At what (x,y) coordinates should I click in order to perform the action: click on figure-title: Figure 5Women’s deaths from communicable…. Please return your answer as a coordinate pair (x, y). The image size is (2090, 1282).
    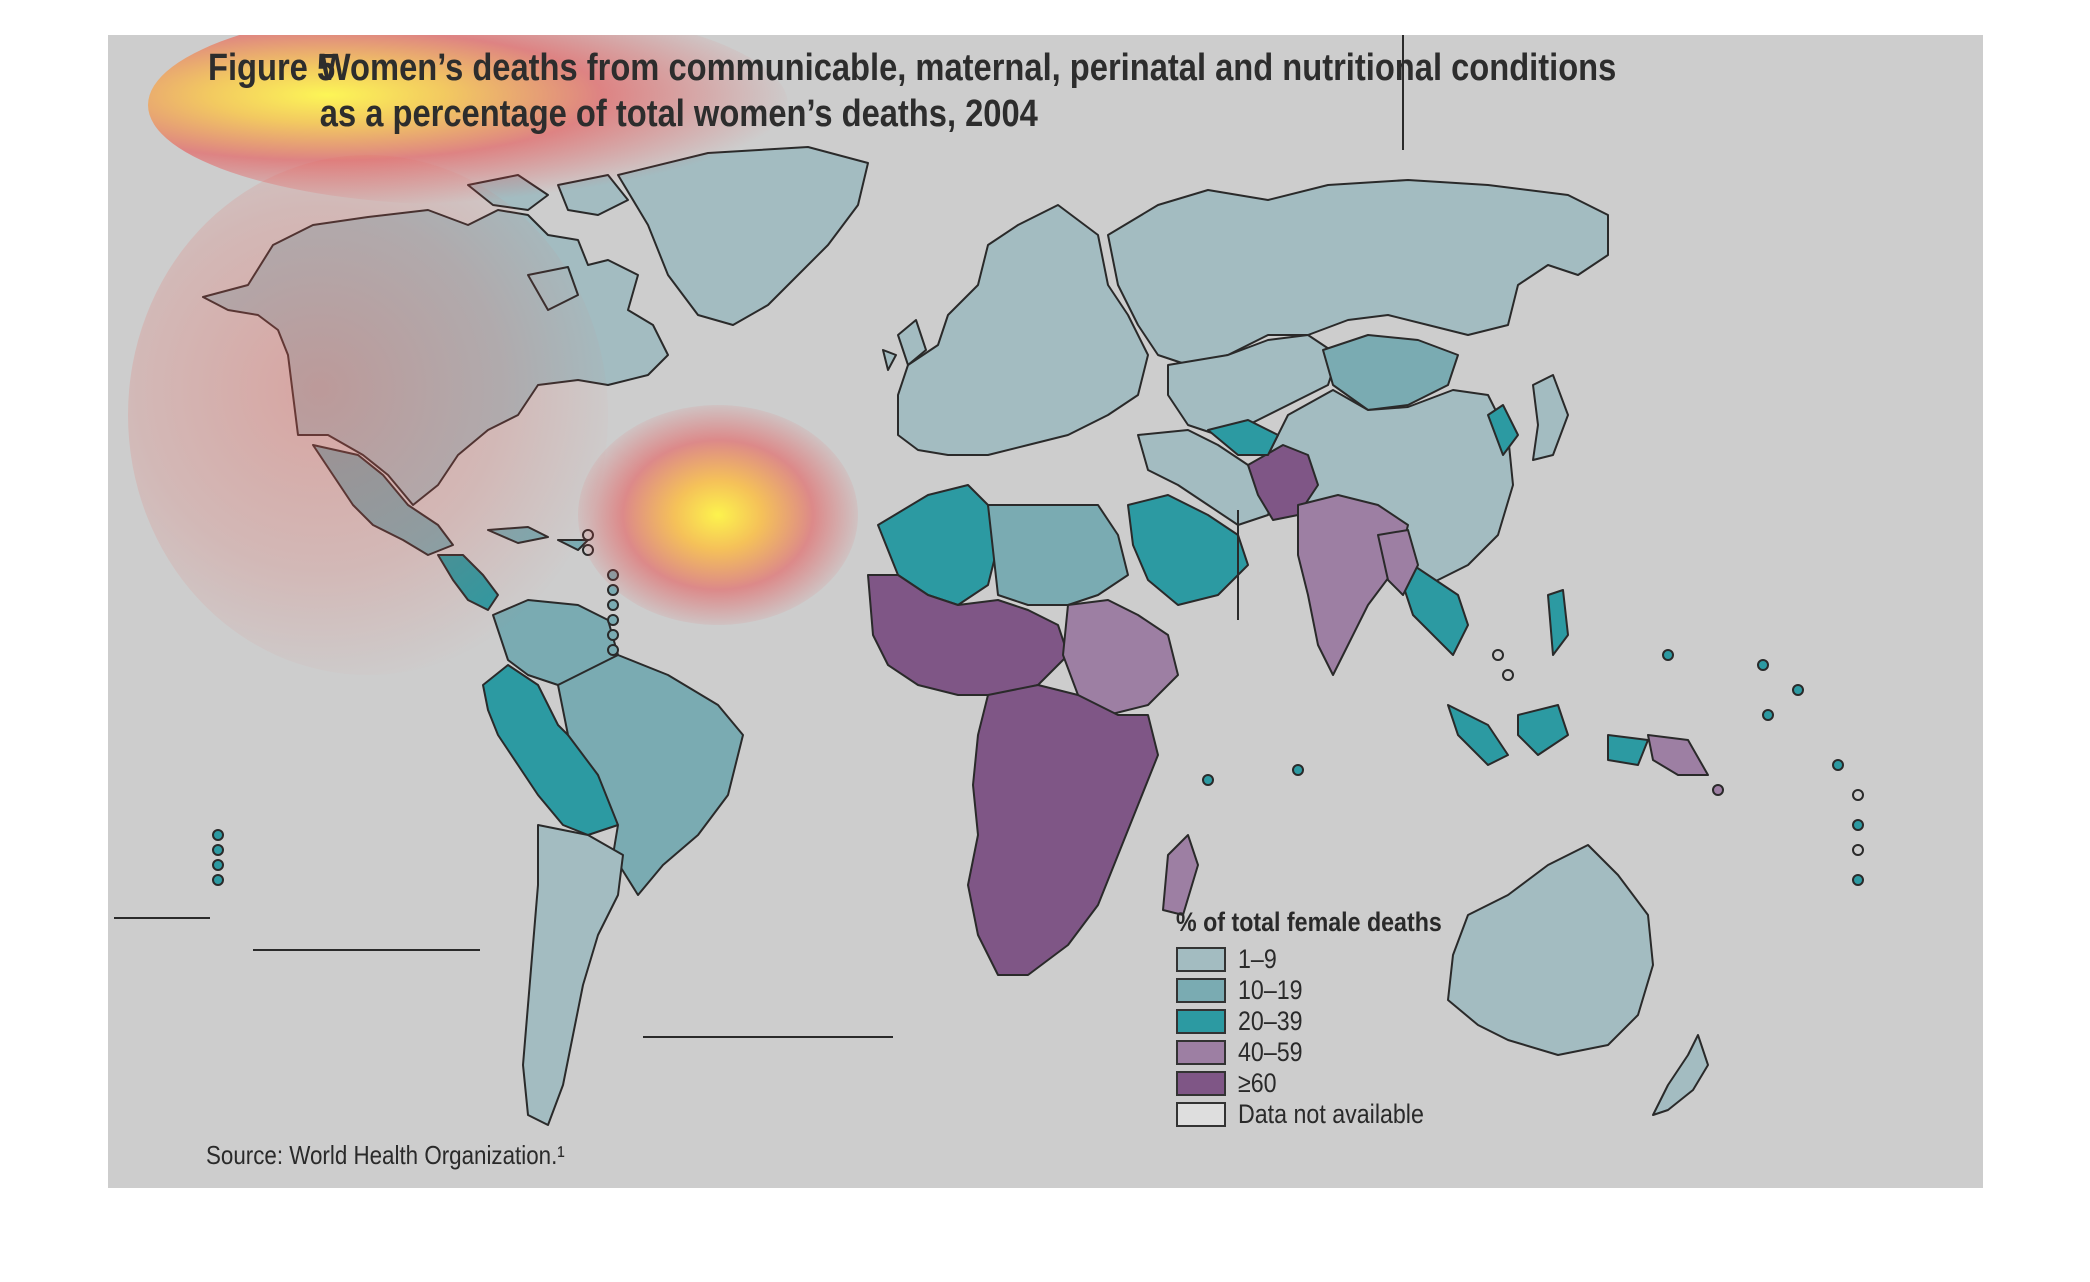
    Looking at the image, I should click on (912, 91).